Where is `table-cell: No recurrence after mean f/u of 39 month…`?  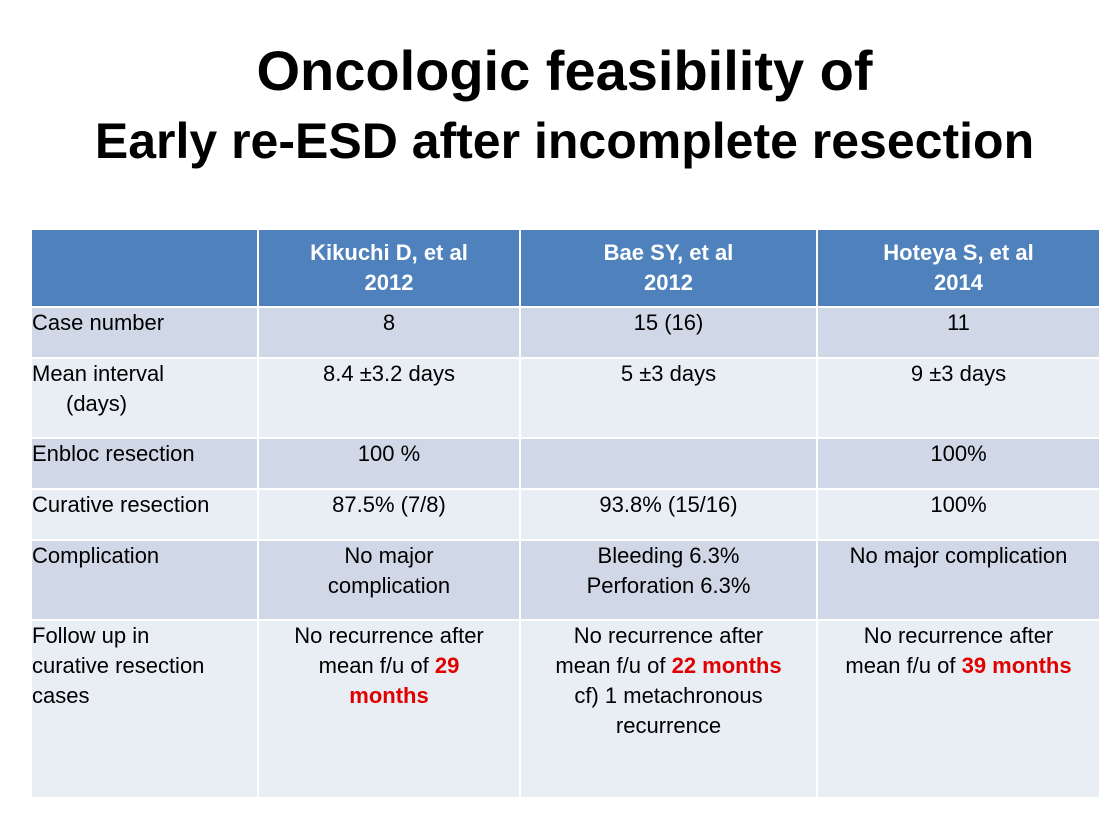
table-cell: No recurrence after mean f/u of 39 month… is located at coordinates (958, 709).